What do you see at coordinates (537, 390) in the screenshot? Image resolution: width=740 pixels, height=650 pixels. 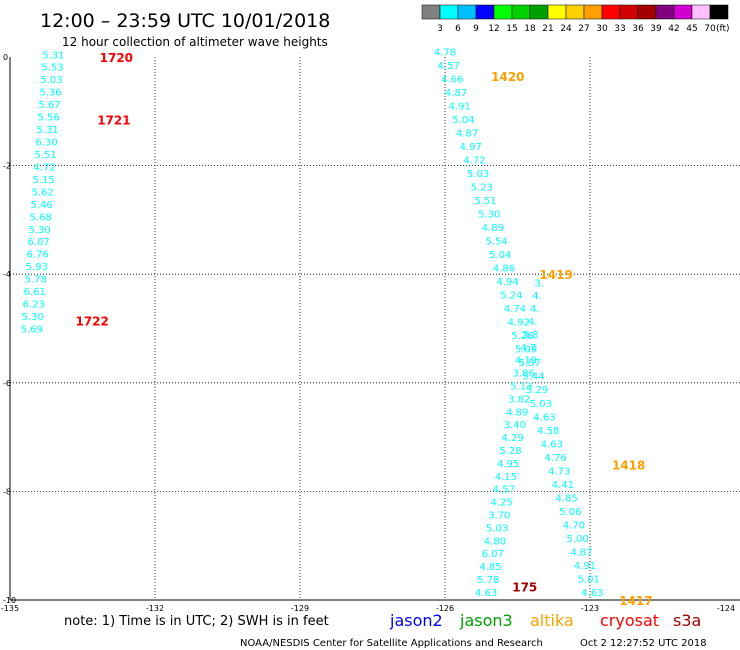 I see `data-point: 5.29` at bounding box center [537, 390].